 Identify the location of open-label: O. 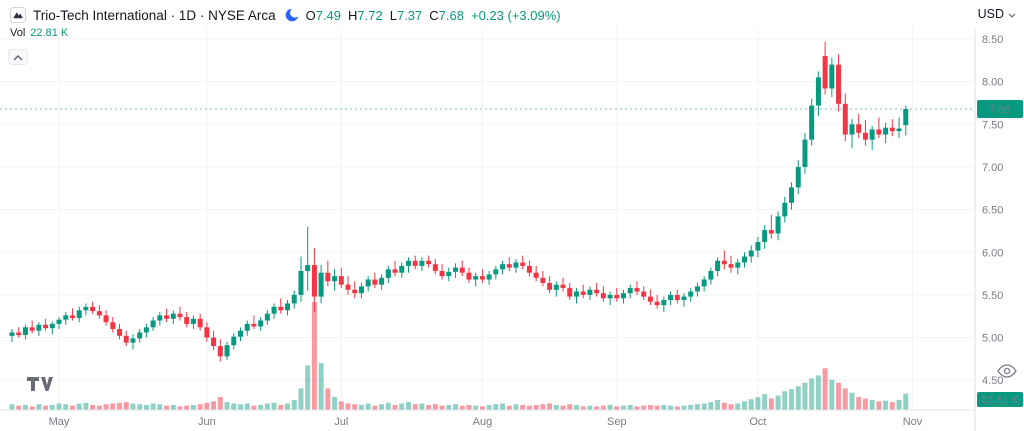
(310, 15).